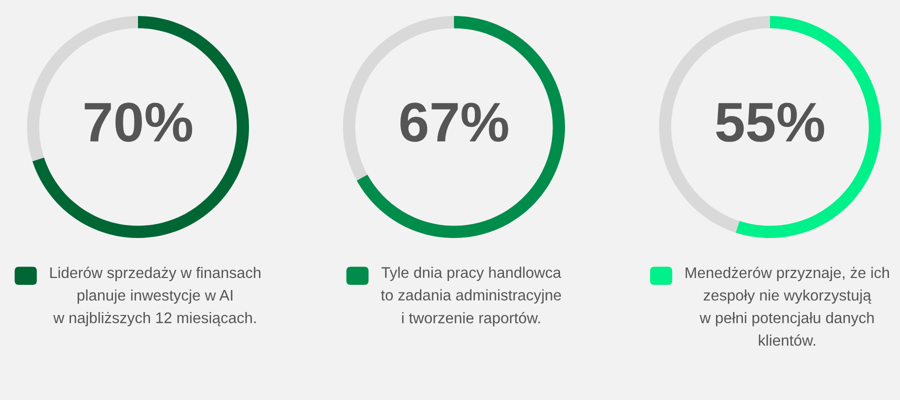 The image size is (900, 400). I want to click on data-label: 70%, so click(138, 122).